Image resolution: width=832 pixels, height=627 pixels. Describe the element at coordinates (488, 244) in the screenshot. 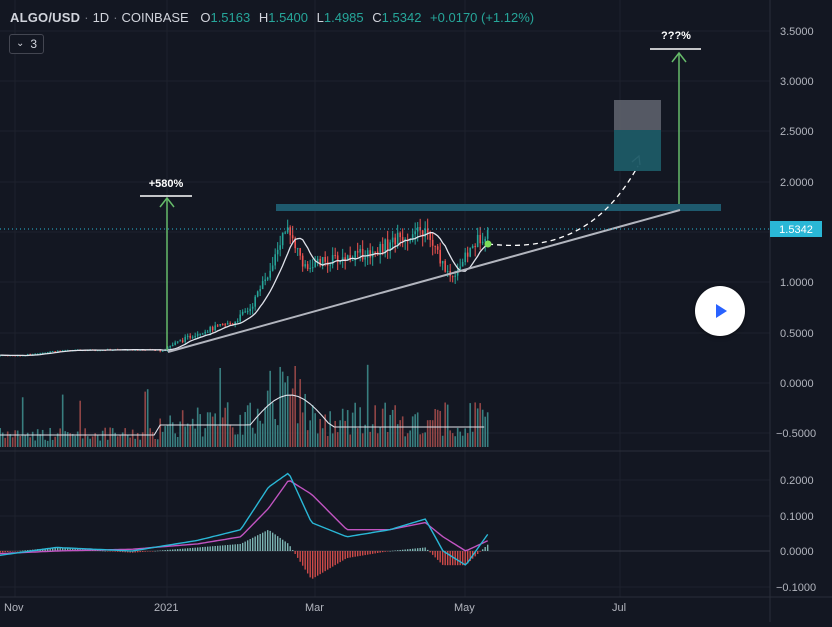

I see `current-price-marker` at that location.